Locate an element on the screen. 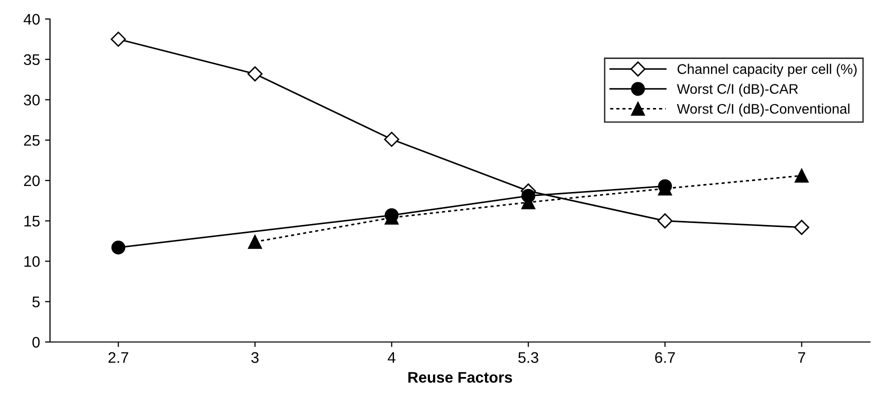 The height and width of the screenshot is (402, 883). legend-label: Channel capacity per cell (%) is located at coordinates (767, 70).